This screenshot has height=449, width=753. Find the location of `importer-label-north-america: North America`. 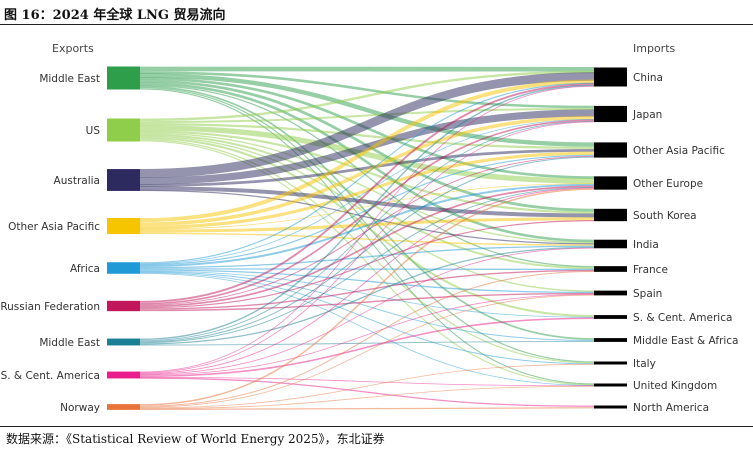

importer-label-north-america: North America is located at coordinates (671, 408).